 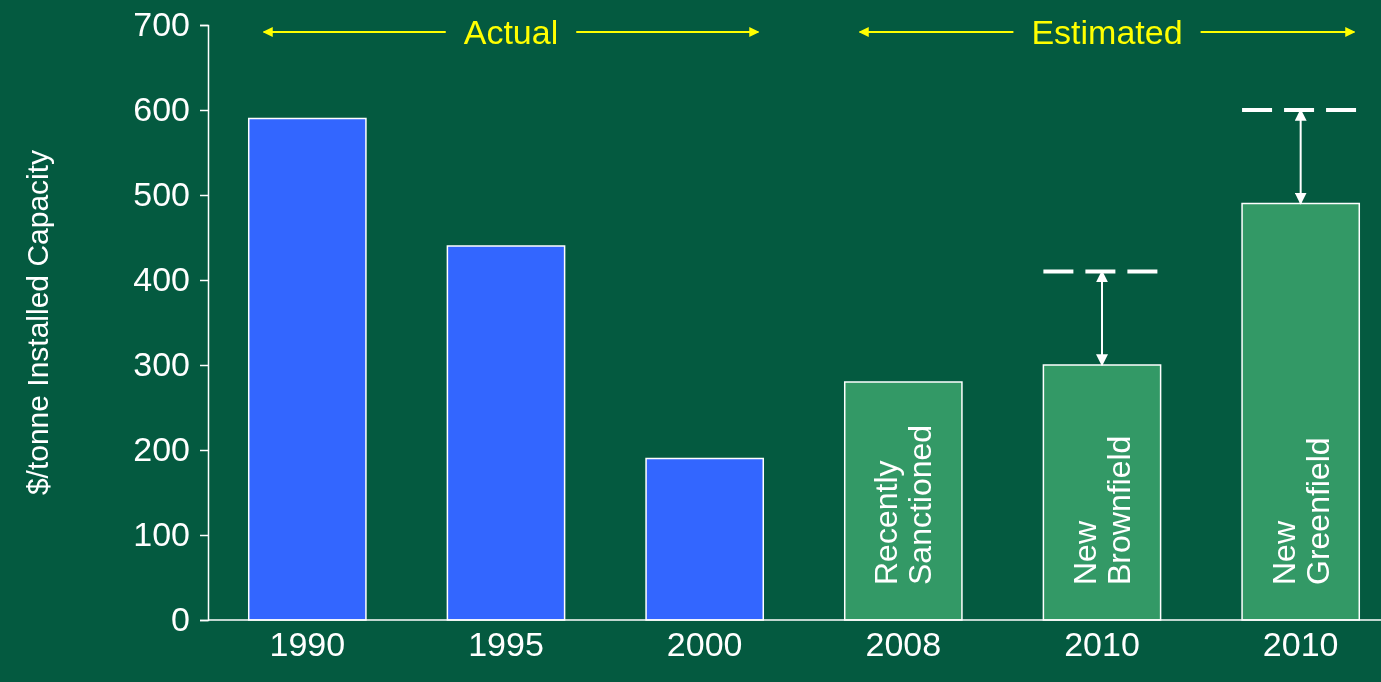 What do you see at coordinates (506, 644) in the screenshot?
I see `x-tick-label: 1995` at bounding box center [506, 644].